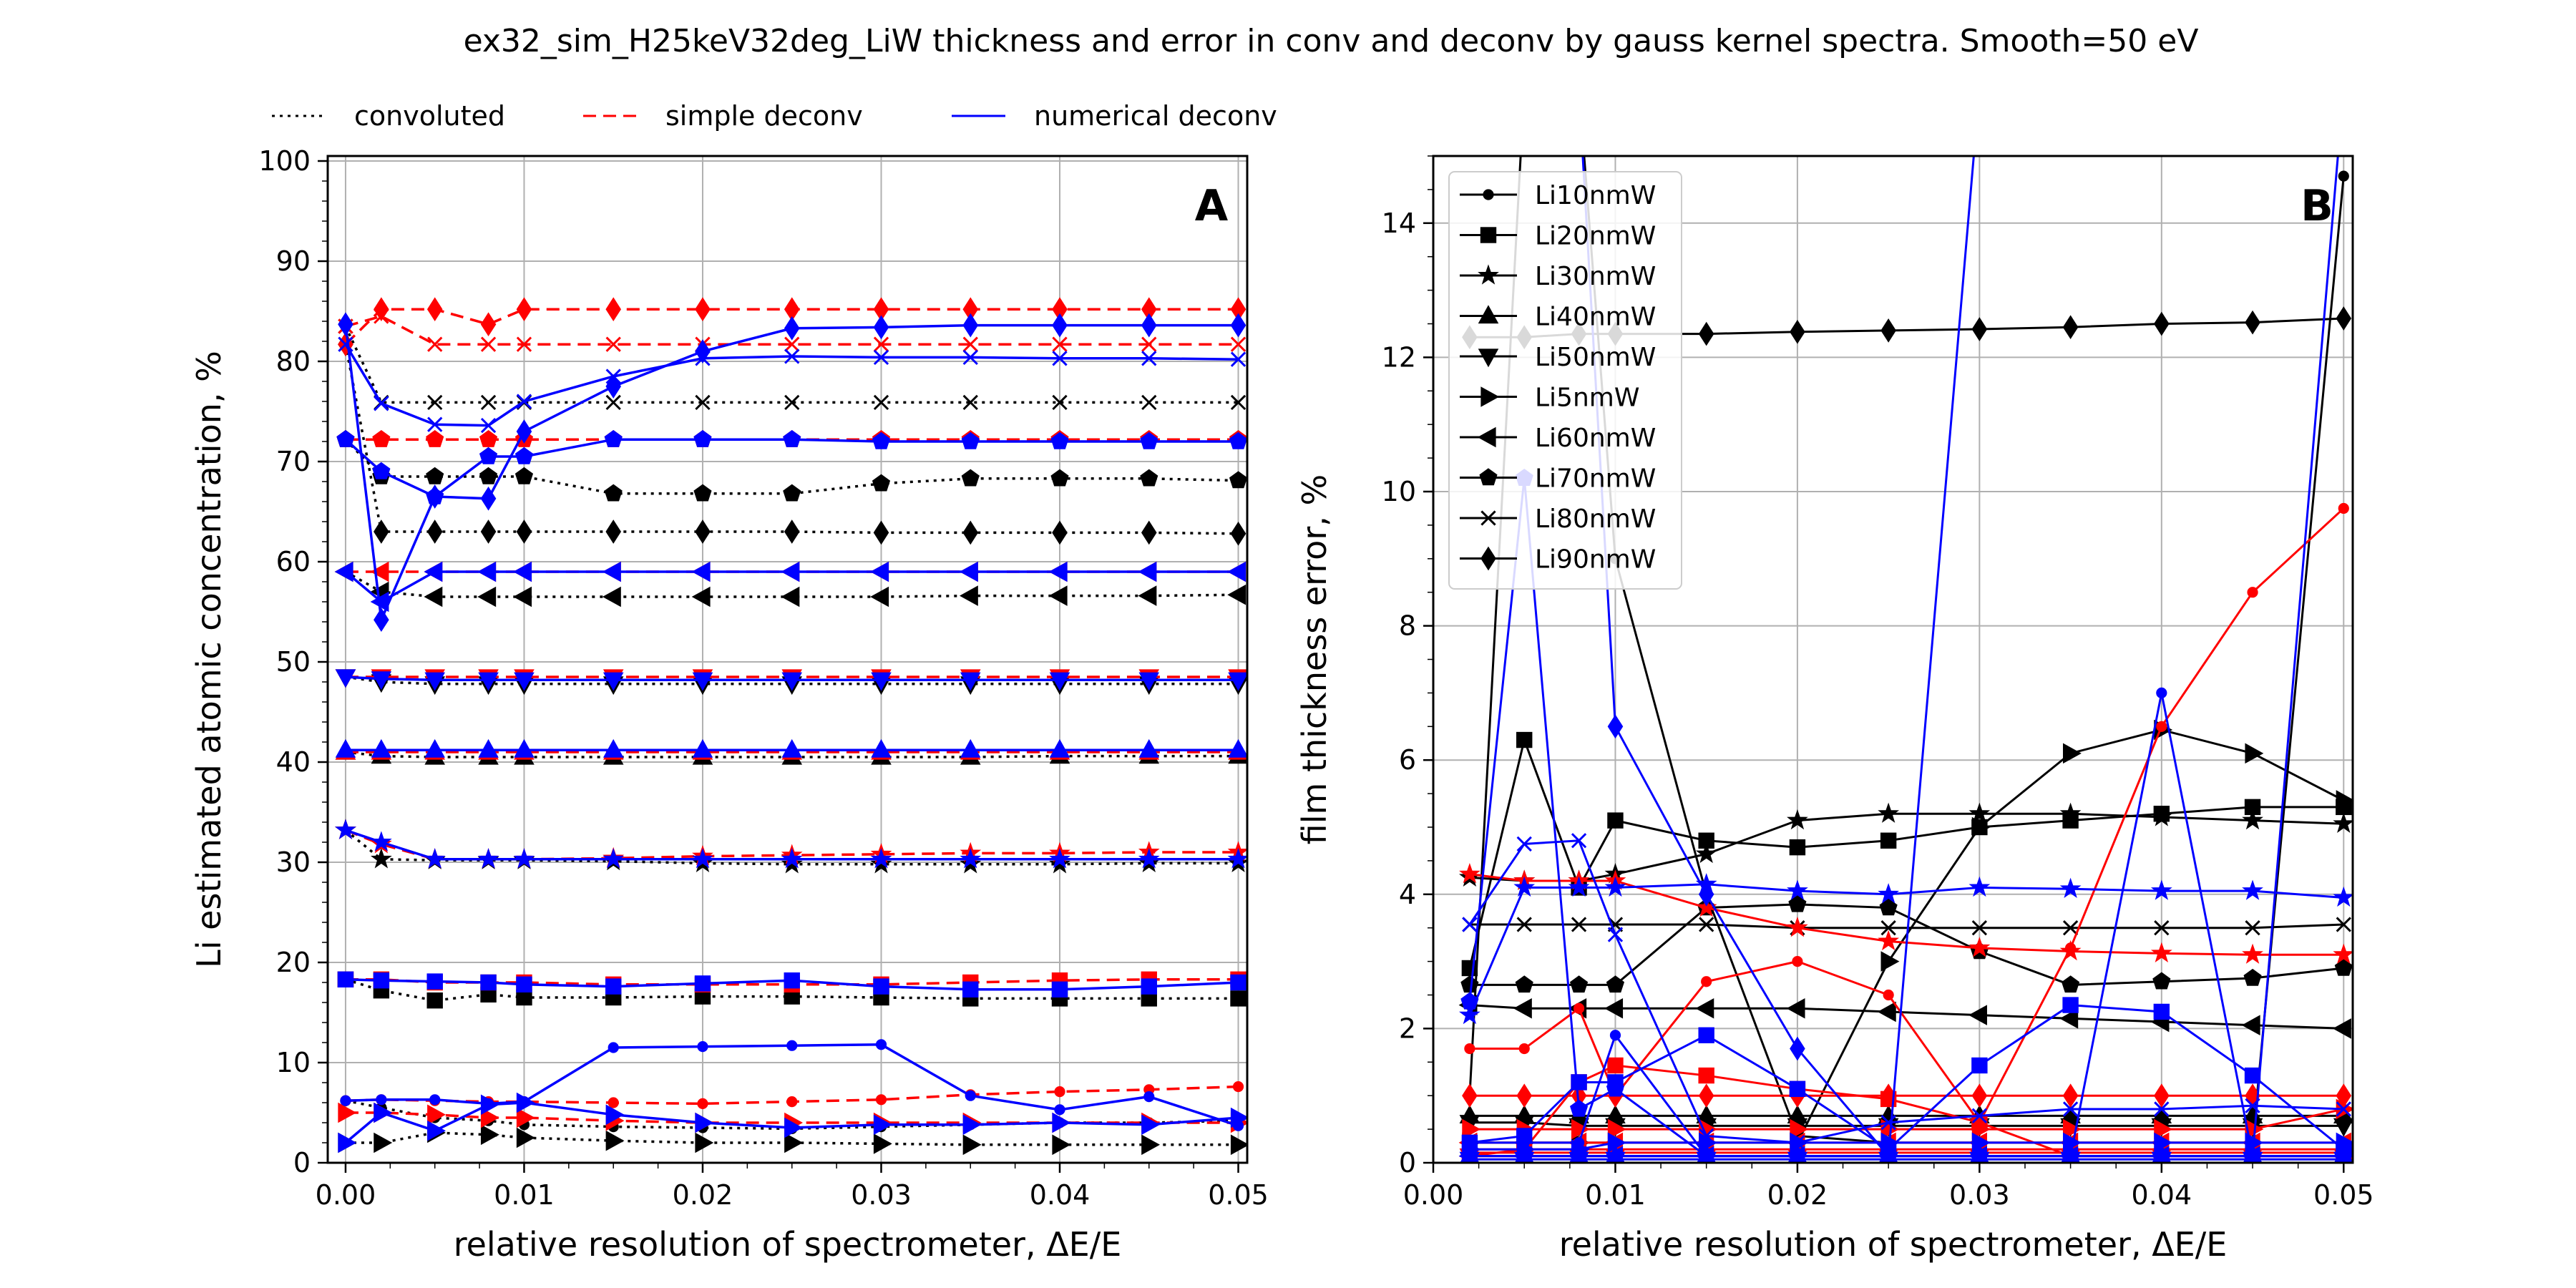 This screenshot has height=1288, width=2576. Describe the element at coordinates (1407, 760) in the screenshot. I see `y-tick-label: 6` at that location.